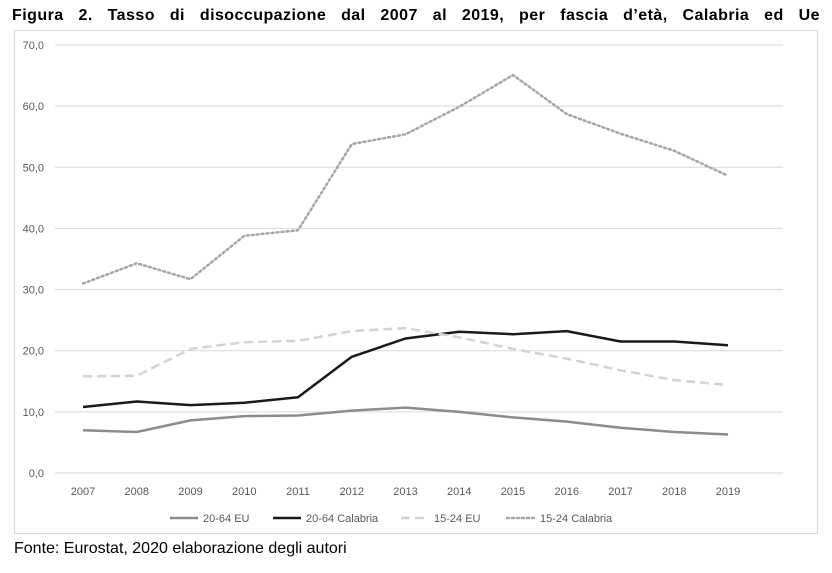  Describe the element at coordinates (33, 291) in the screenshot. I see `y-tick-label: 30,0` at that location.